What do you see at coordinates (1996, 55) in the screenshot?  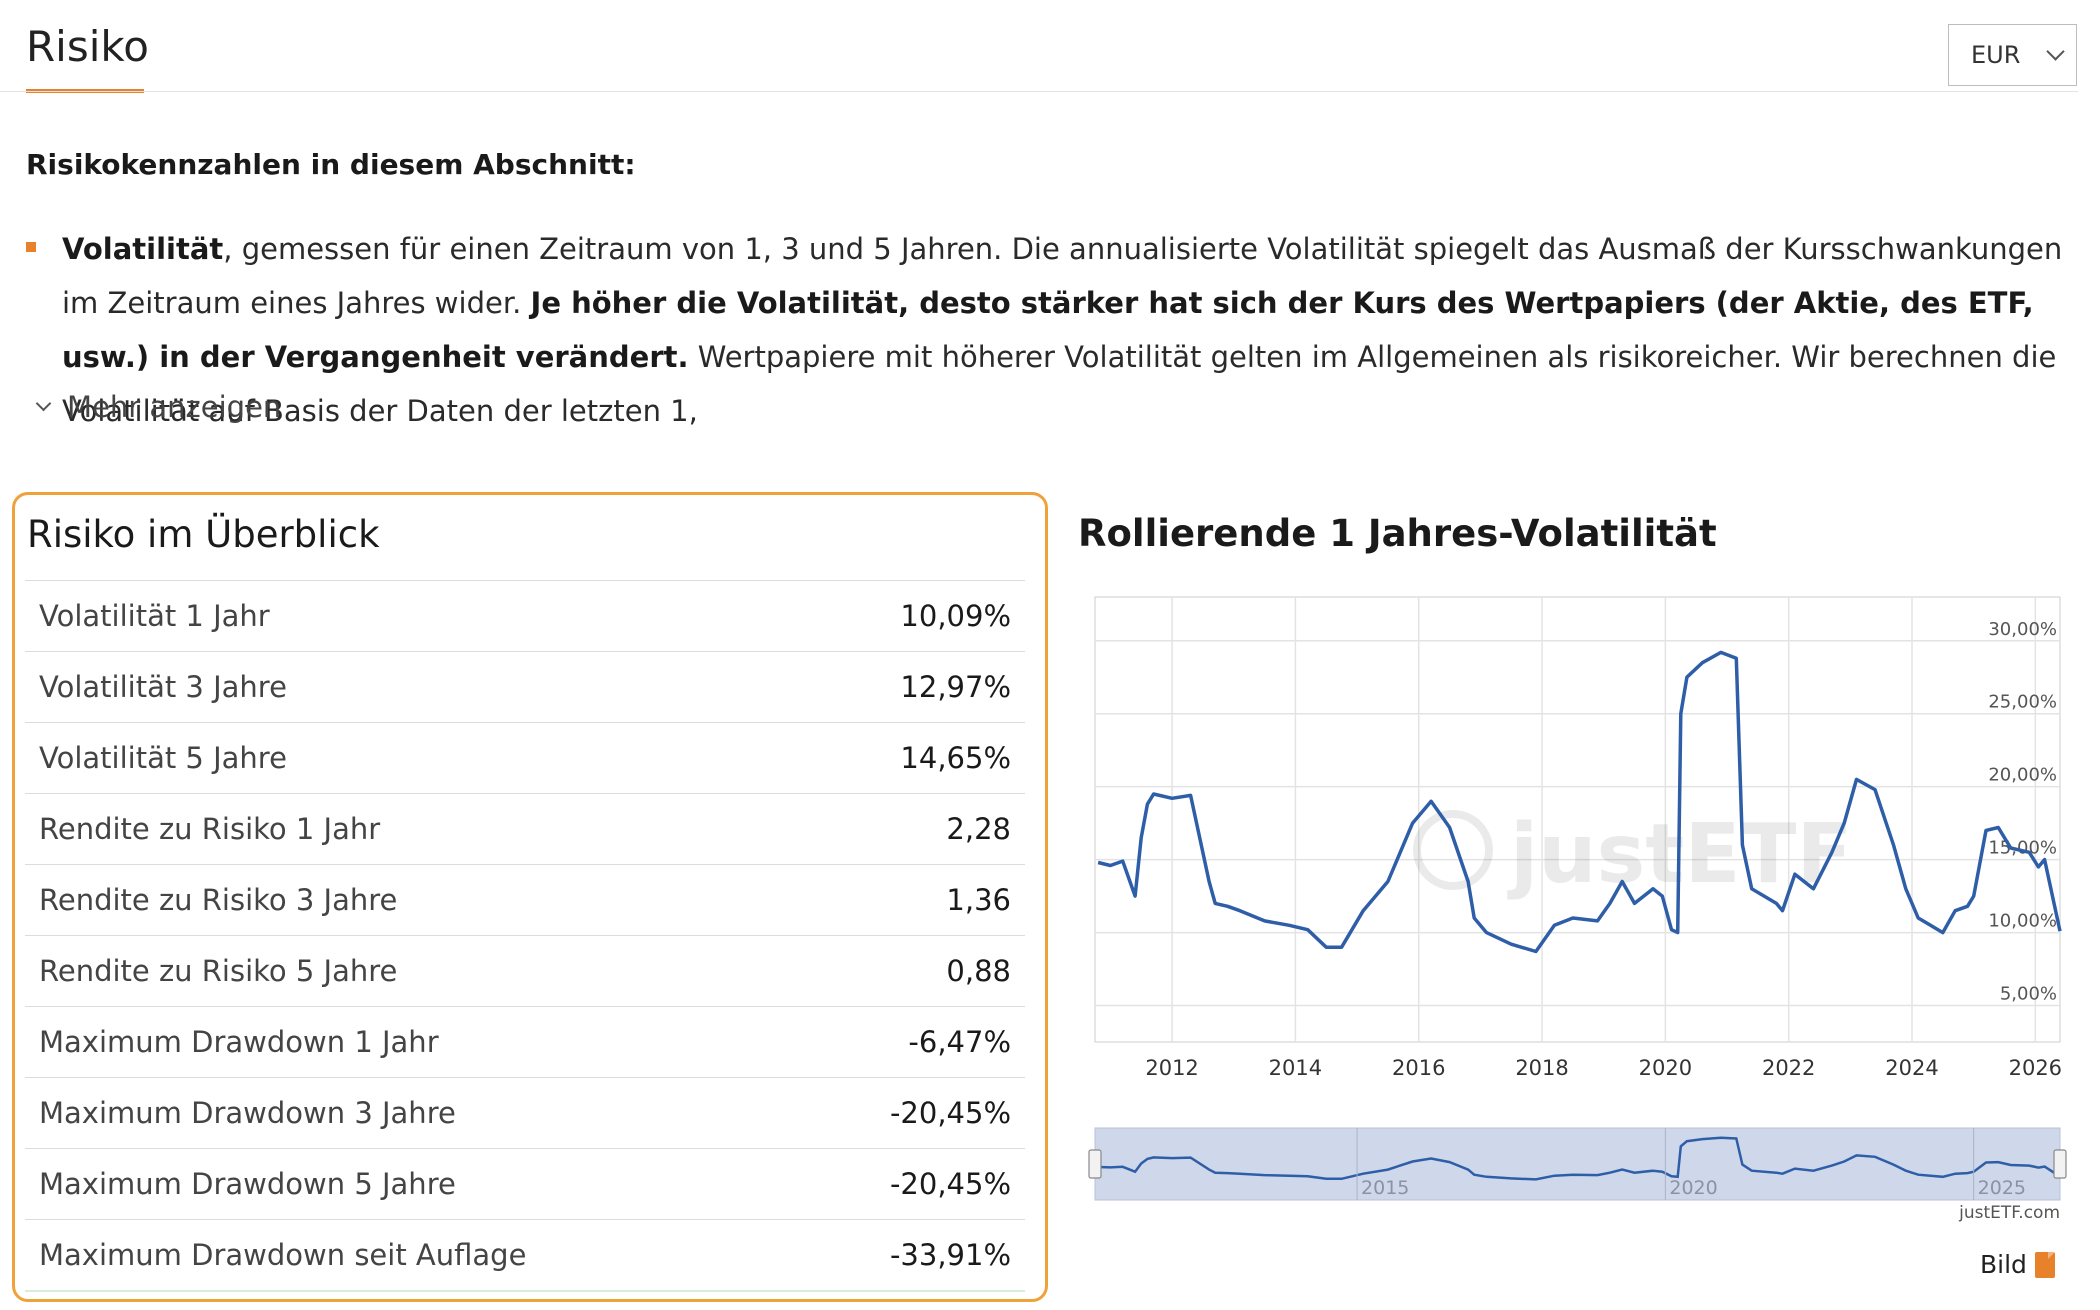 I see `currency-value: EUR` at bounding box center [1996, 55].